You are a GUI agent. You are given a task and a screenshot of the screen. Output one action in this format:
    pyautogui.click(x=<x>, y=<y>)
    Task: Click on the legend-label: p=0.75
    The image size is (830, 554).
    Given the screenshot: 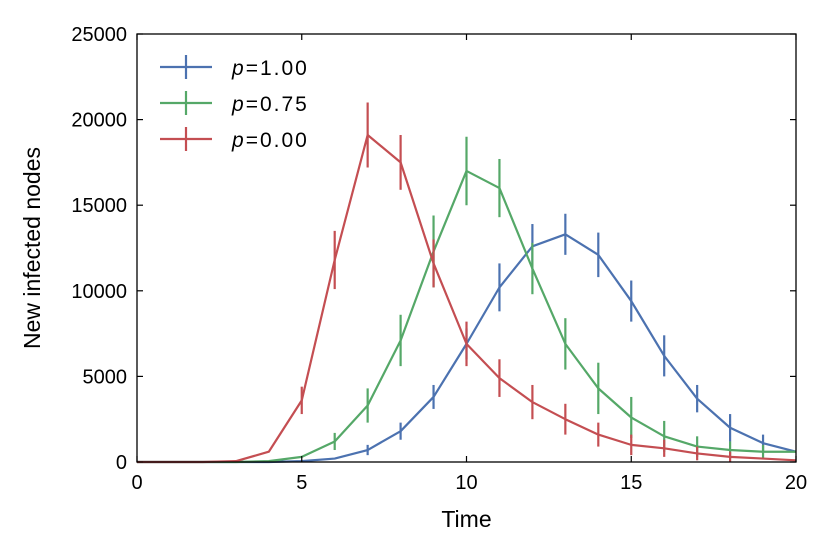 What is the action you would take?
    pyautogui.click(x=270, y=104)
    